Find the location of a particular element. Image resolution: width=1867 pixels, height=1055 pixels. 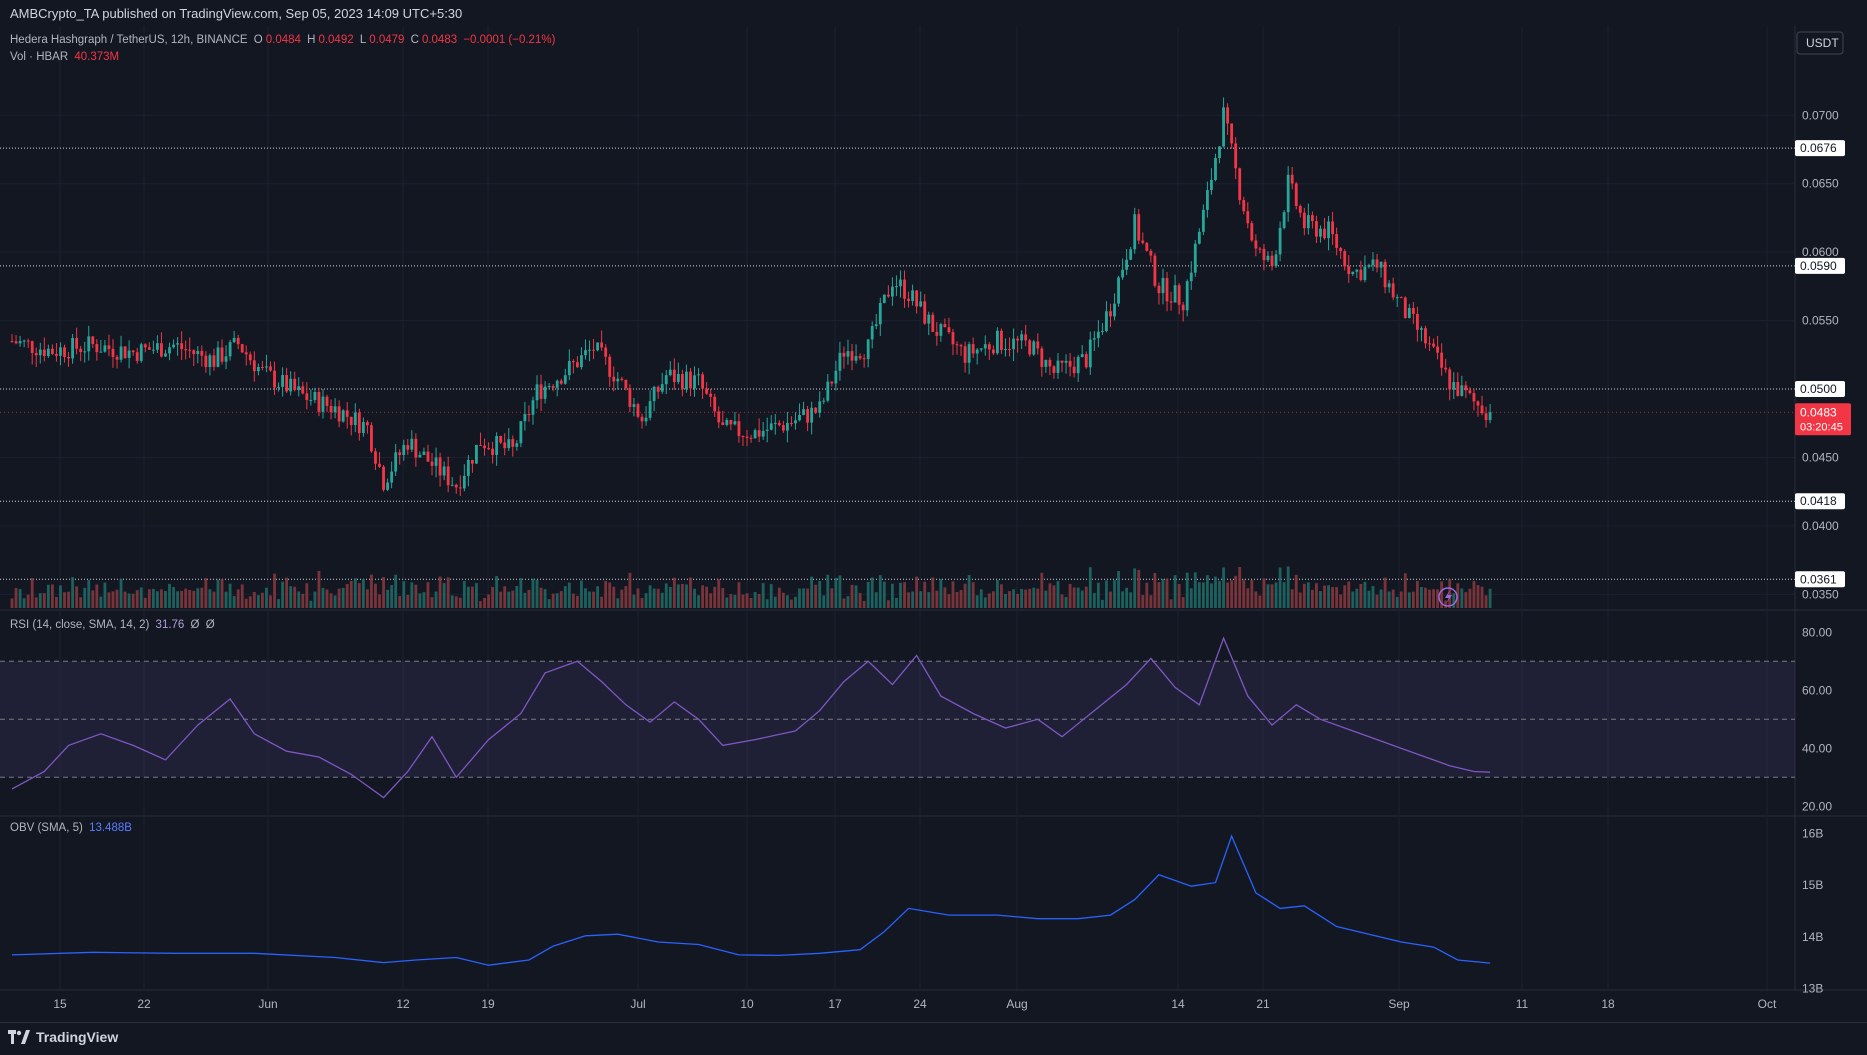

rsi-tick-label: 80.00 is located at coordinates (1817, 632).